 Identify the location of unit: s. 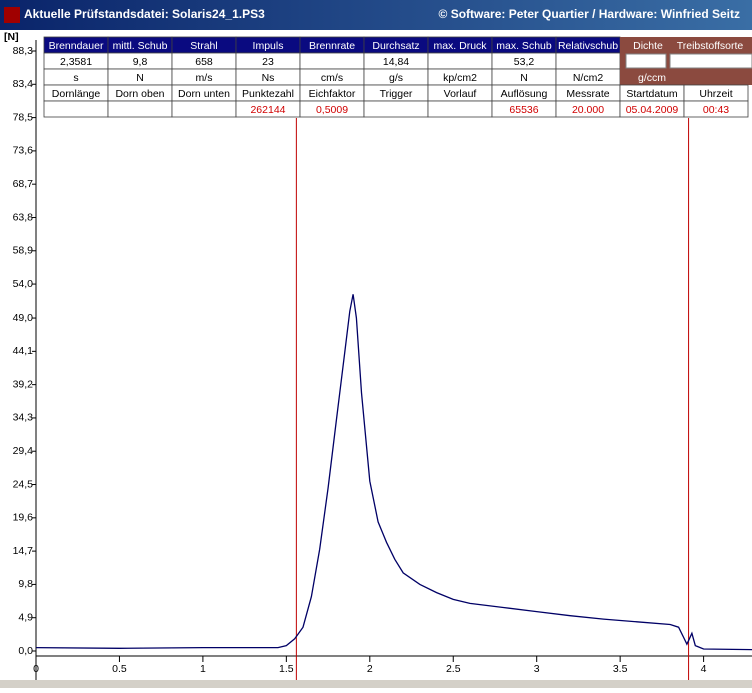
(75, 78).